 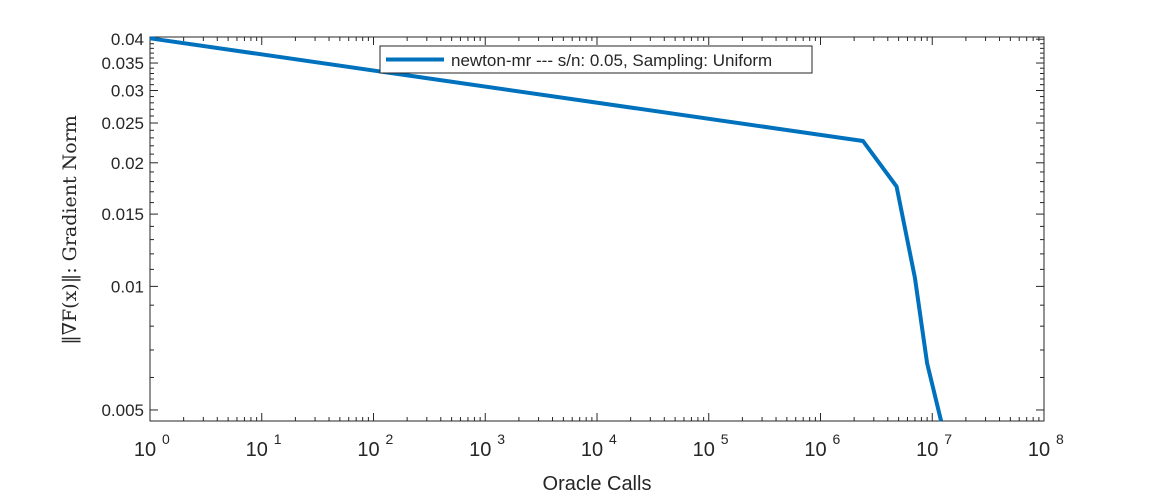 I want to click on x-tick-exponent: 2, so click(x=390, y=439).